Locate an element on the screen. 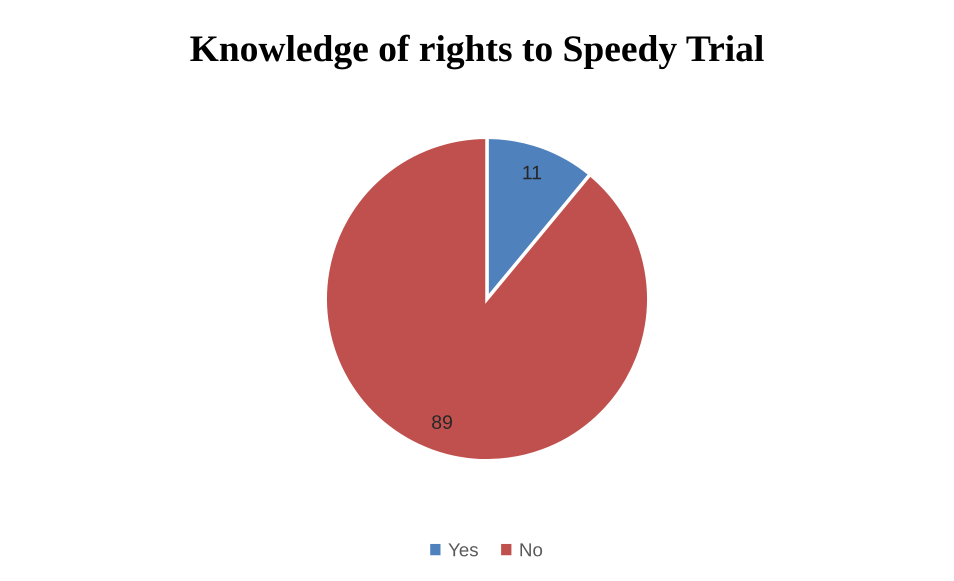  data-label: 89 is located at coordinates (442, 422).